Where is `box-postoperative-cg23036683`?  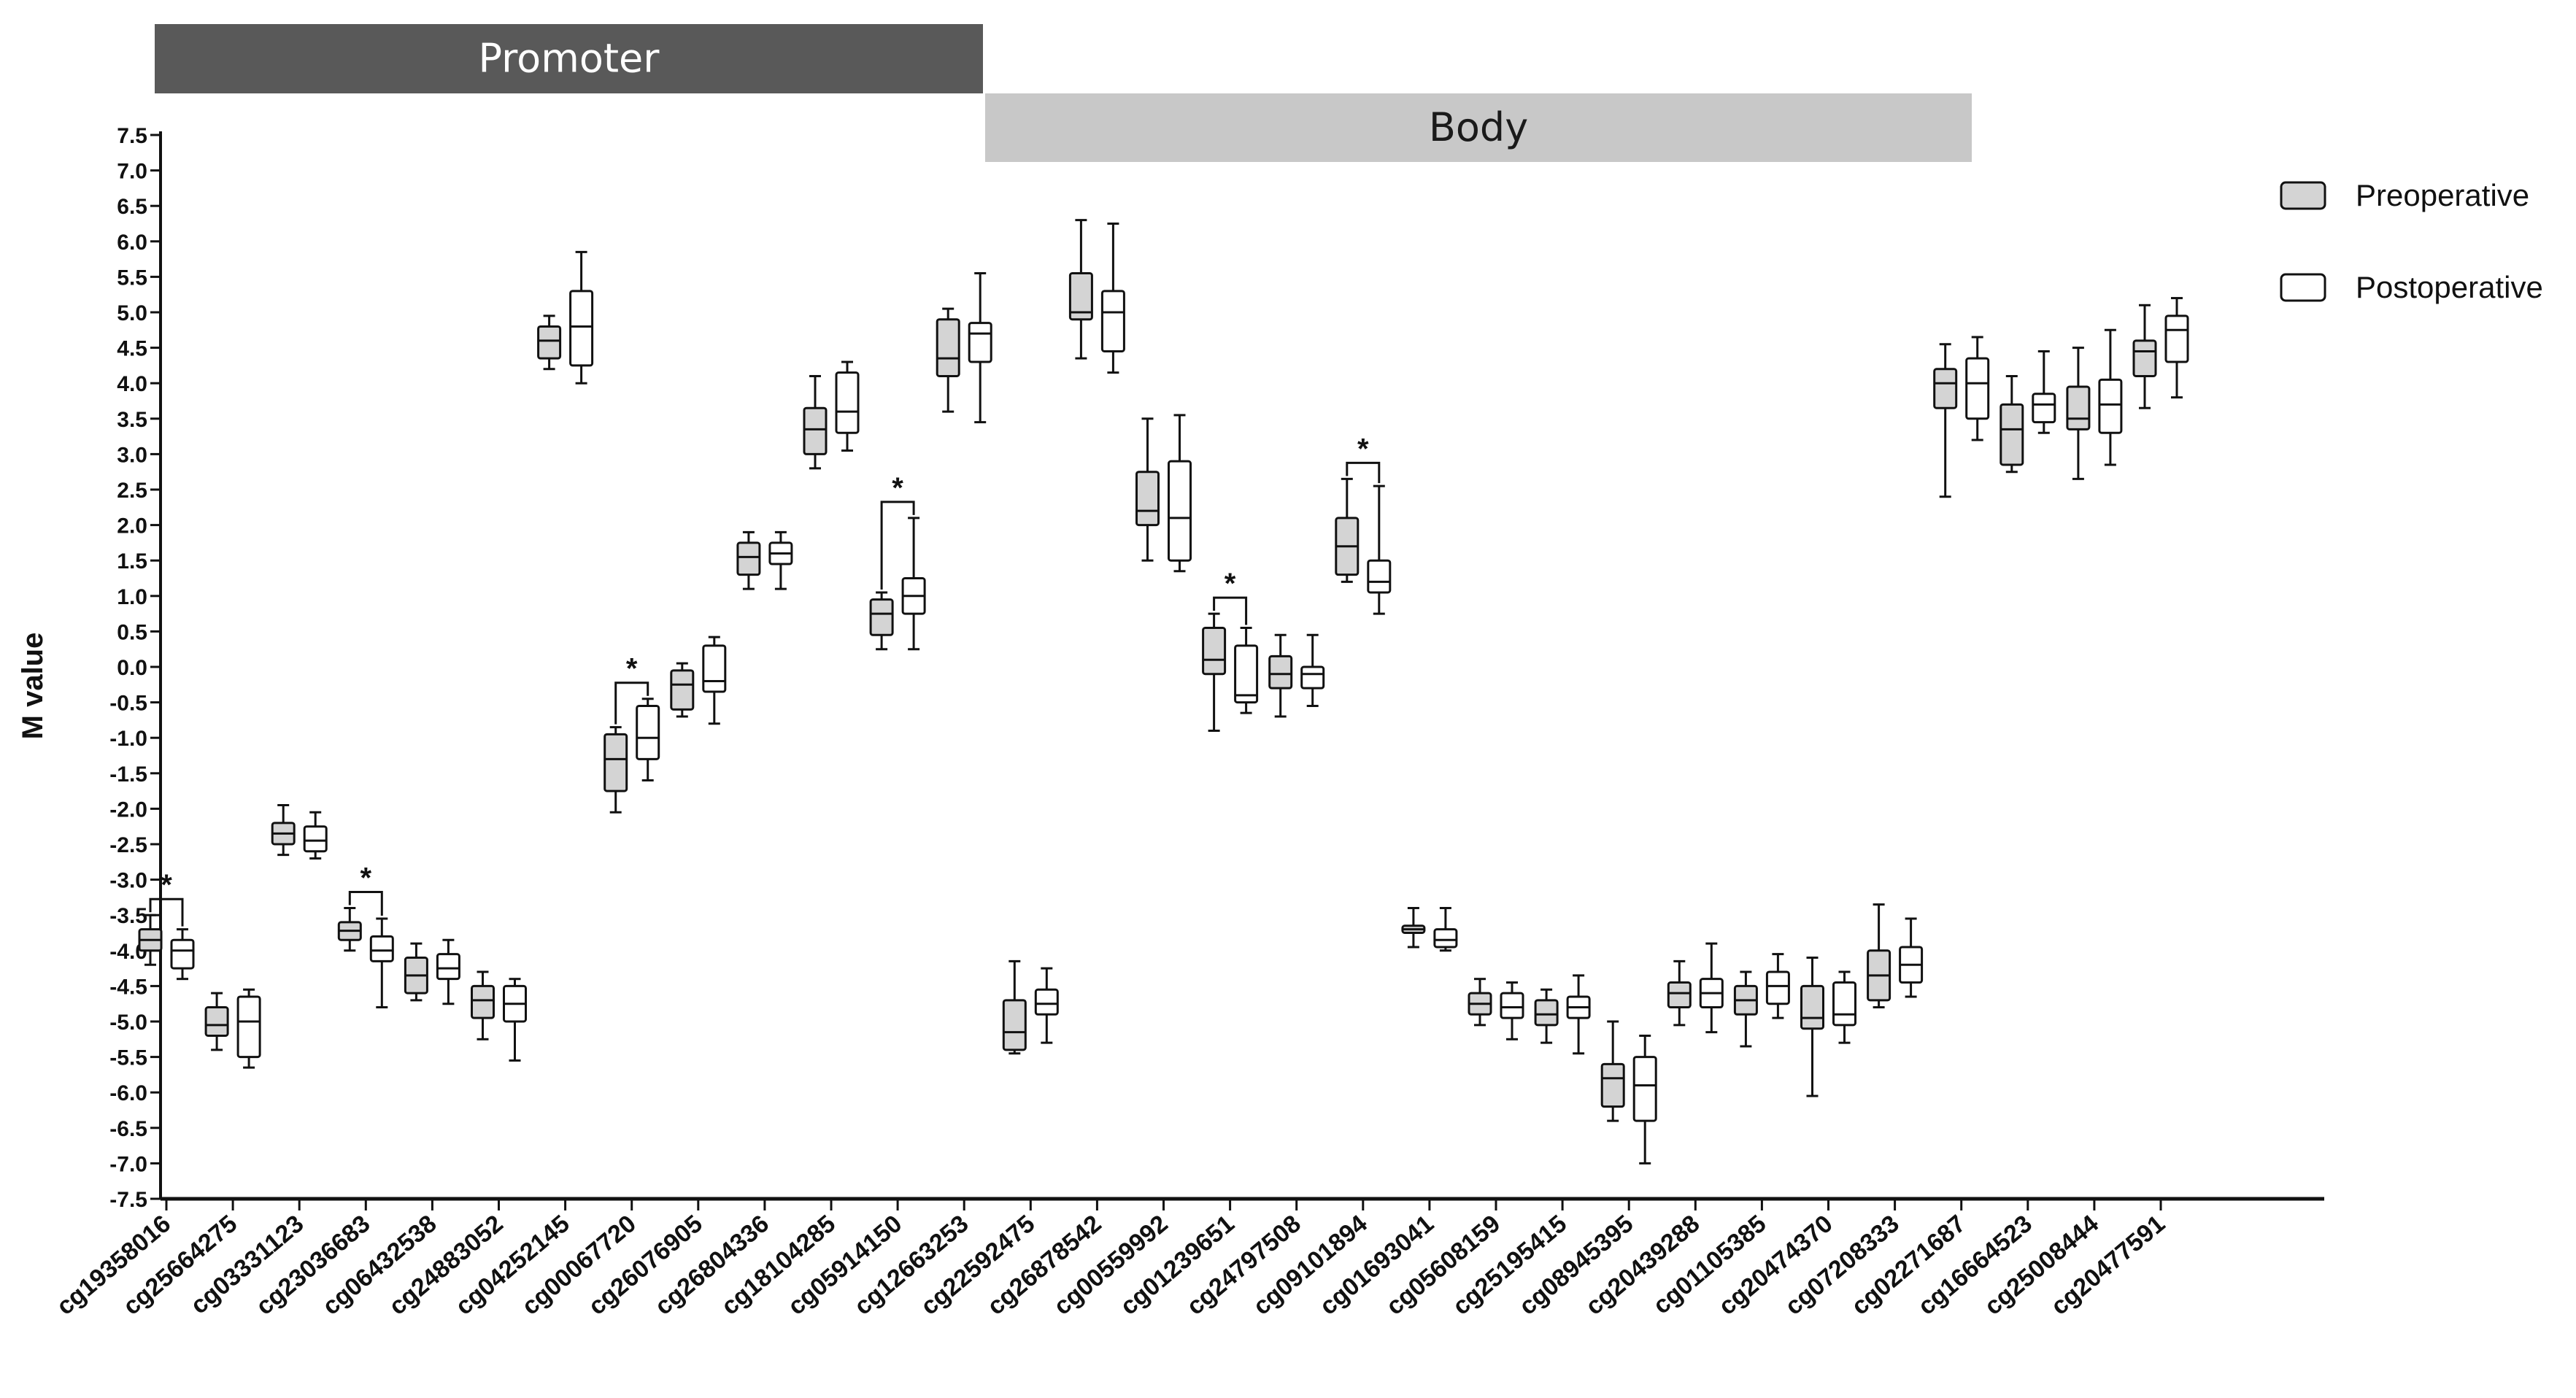
box-postoperative-cg23036683 is located at coordinates (381, 963).